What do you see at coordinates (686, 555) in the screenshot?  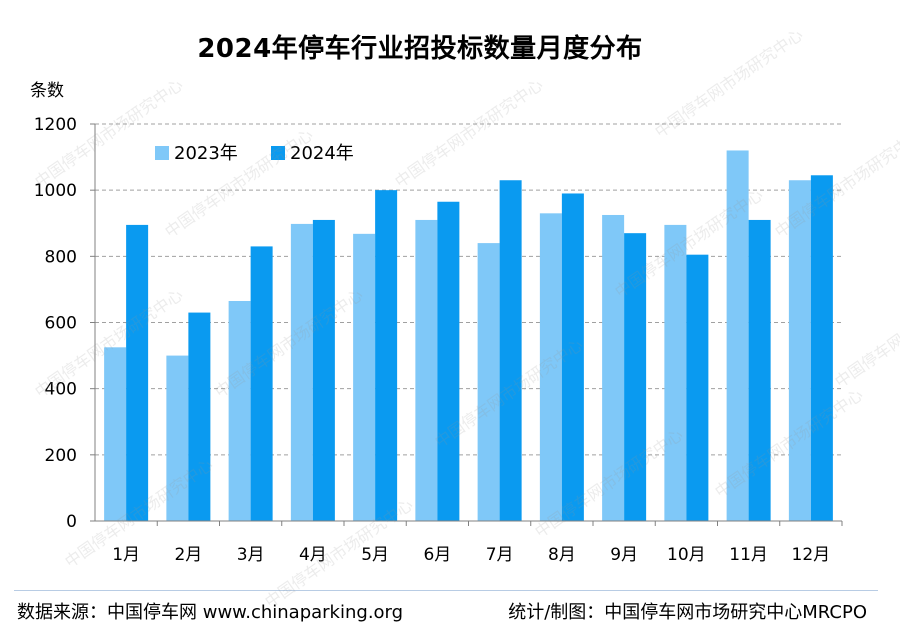 I see `x-tick-label: 10月` at bounding box center [686, 555].